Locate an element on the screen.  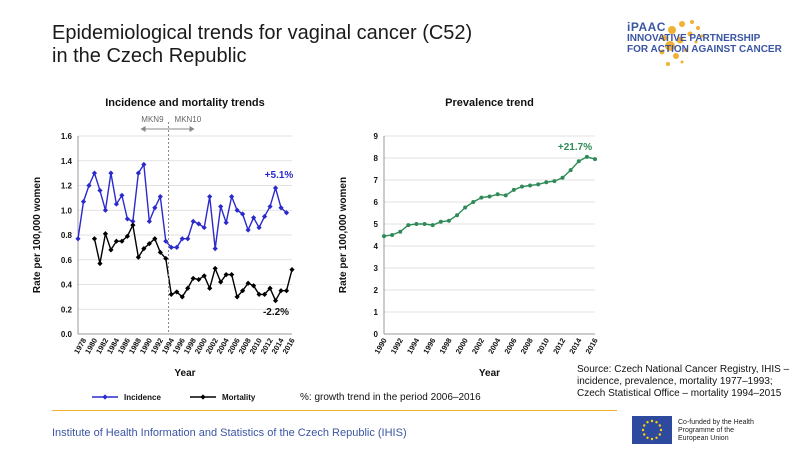
chart-0-mkn-arrow-left is located at coordinates (143, 129).